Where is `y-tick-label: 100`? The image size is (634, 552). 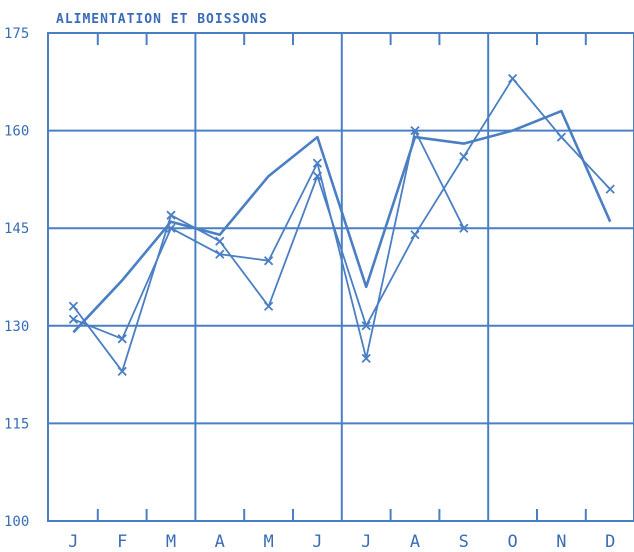 y-tick-label: 100 is located at coordinates (16, 522).